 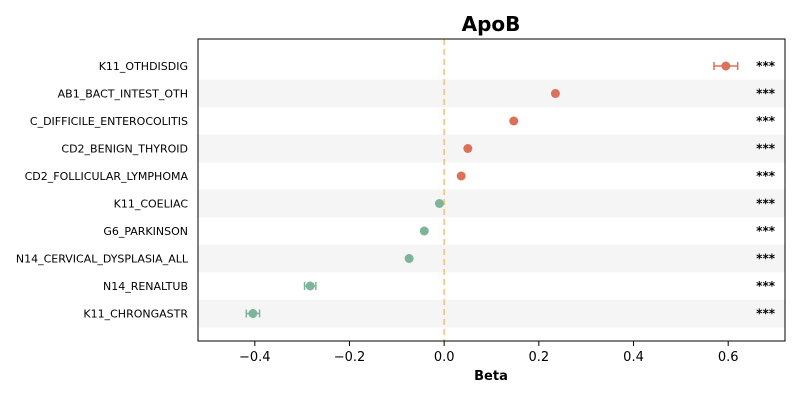 I want to click on significance-labels: *** *** *** *** *** *** *** *** *** ***, so click(x=766, y=190).